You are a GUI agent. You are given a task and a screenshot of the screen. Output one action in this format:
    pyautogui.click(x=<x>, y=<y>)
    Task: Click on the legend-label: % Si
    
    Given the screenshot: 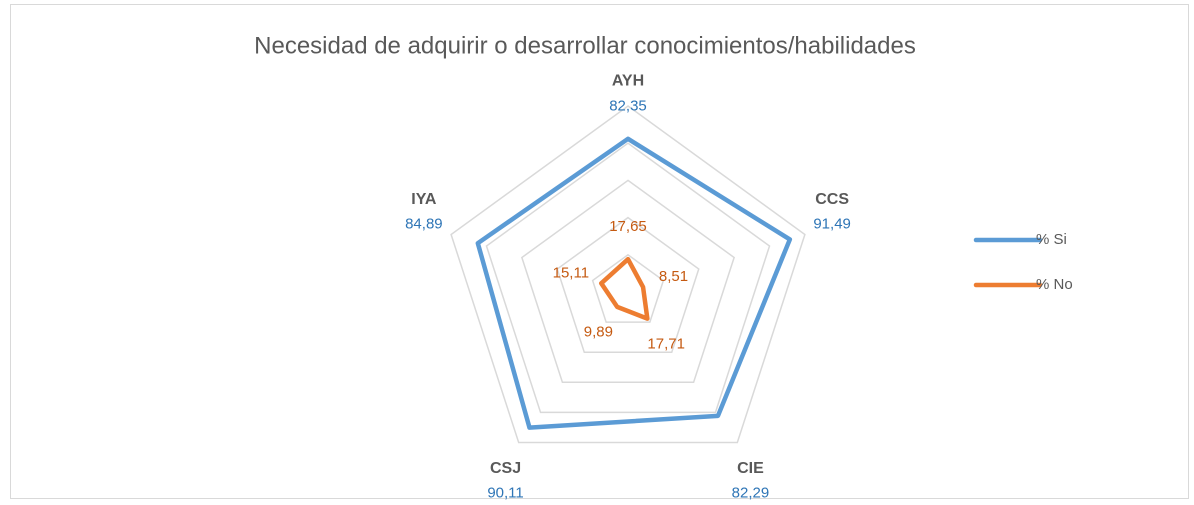 What is the action you would take?
    pyautogui.click(x=1051, y=239)
    